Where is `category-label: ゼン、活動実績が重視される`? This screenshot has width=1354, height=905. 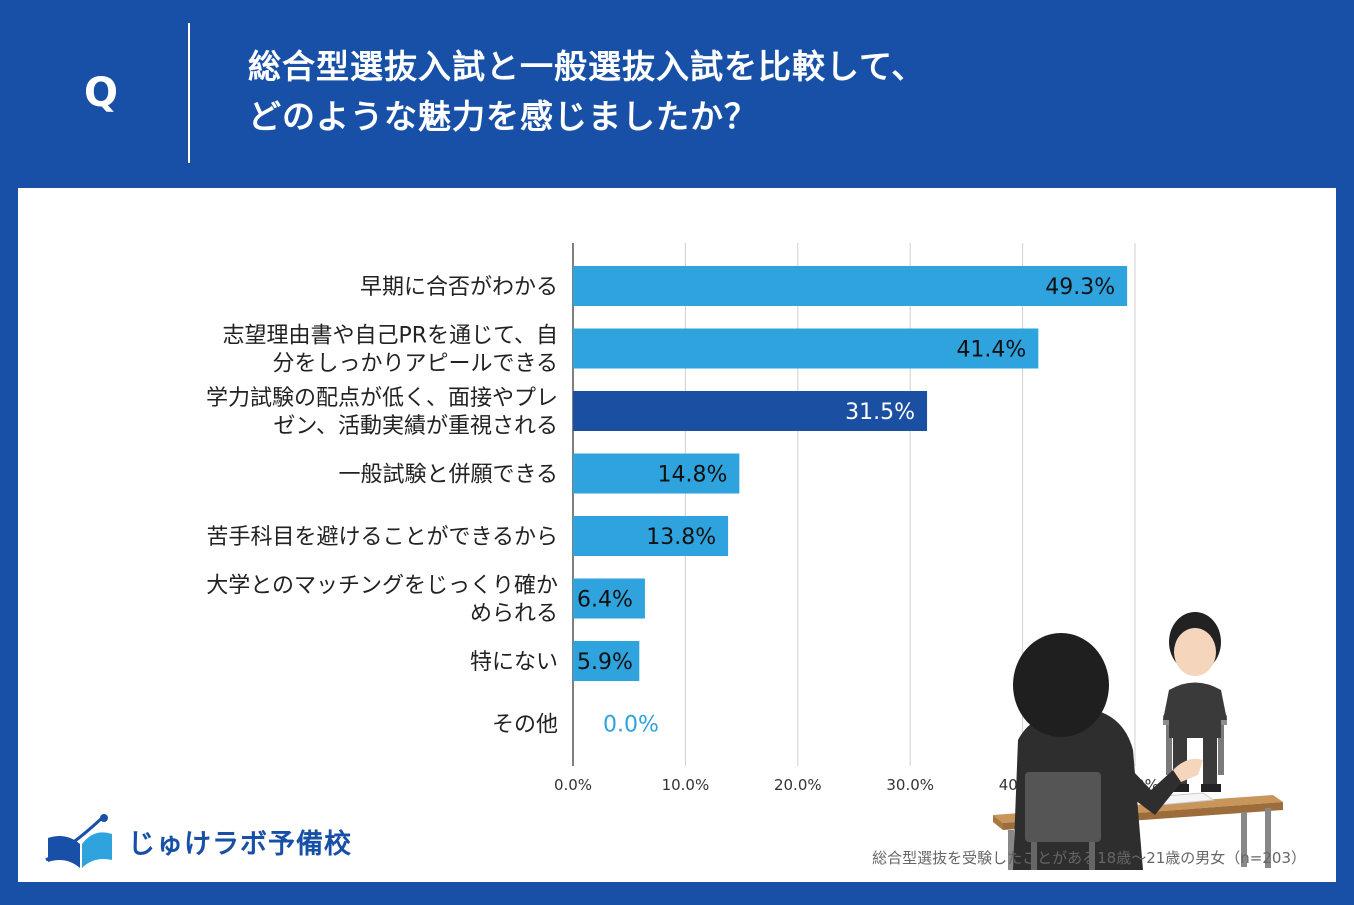
category-label: ゼン、活動実績が重視される is located at coordinates (415, 426).